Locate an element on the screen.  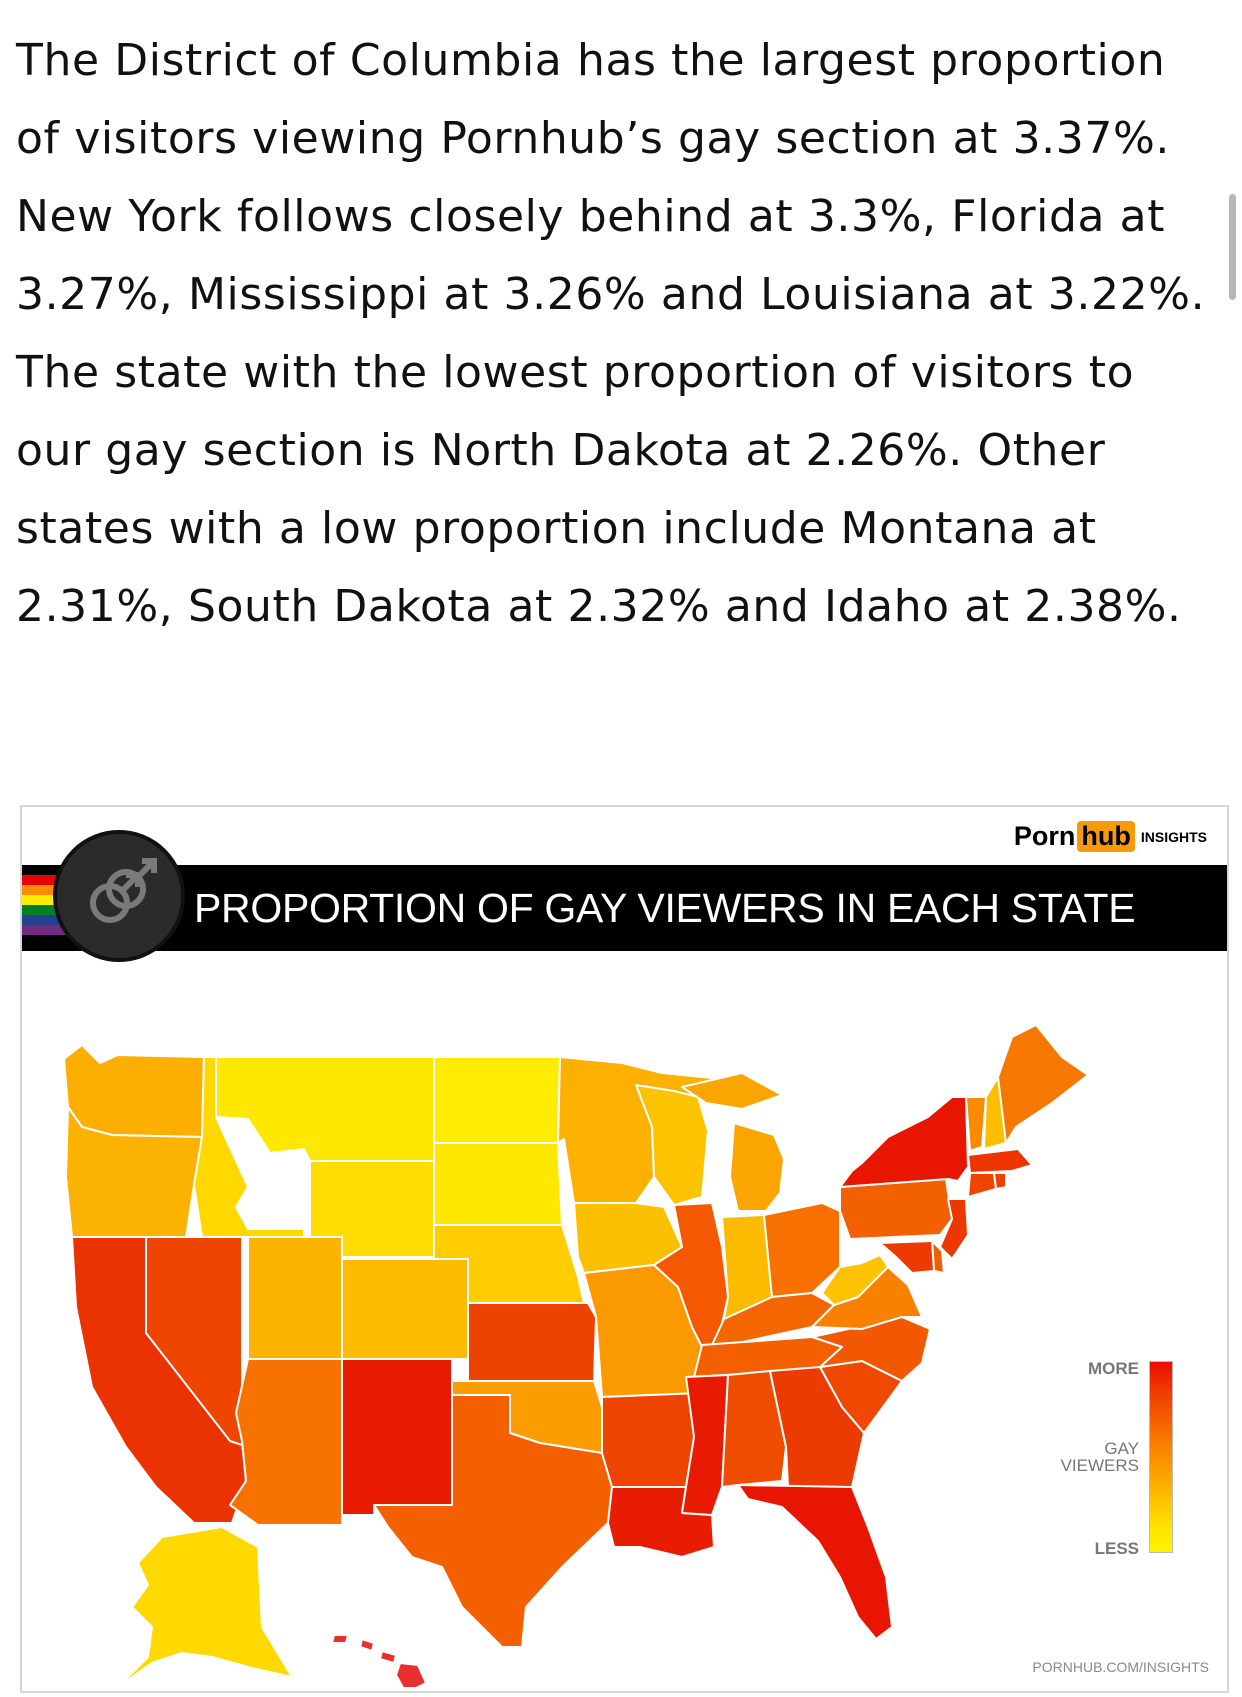
state-tx is located at coordinates (493, 1521).